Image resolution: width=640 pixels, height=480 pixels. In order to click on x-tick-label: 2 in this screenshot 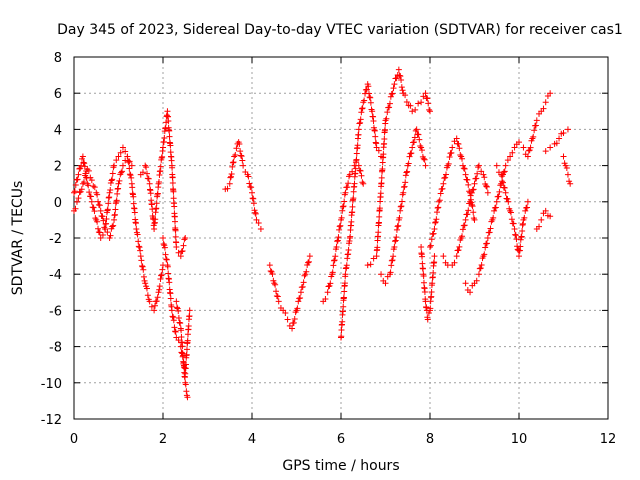, I will do `click(163, 439)`.